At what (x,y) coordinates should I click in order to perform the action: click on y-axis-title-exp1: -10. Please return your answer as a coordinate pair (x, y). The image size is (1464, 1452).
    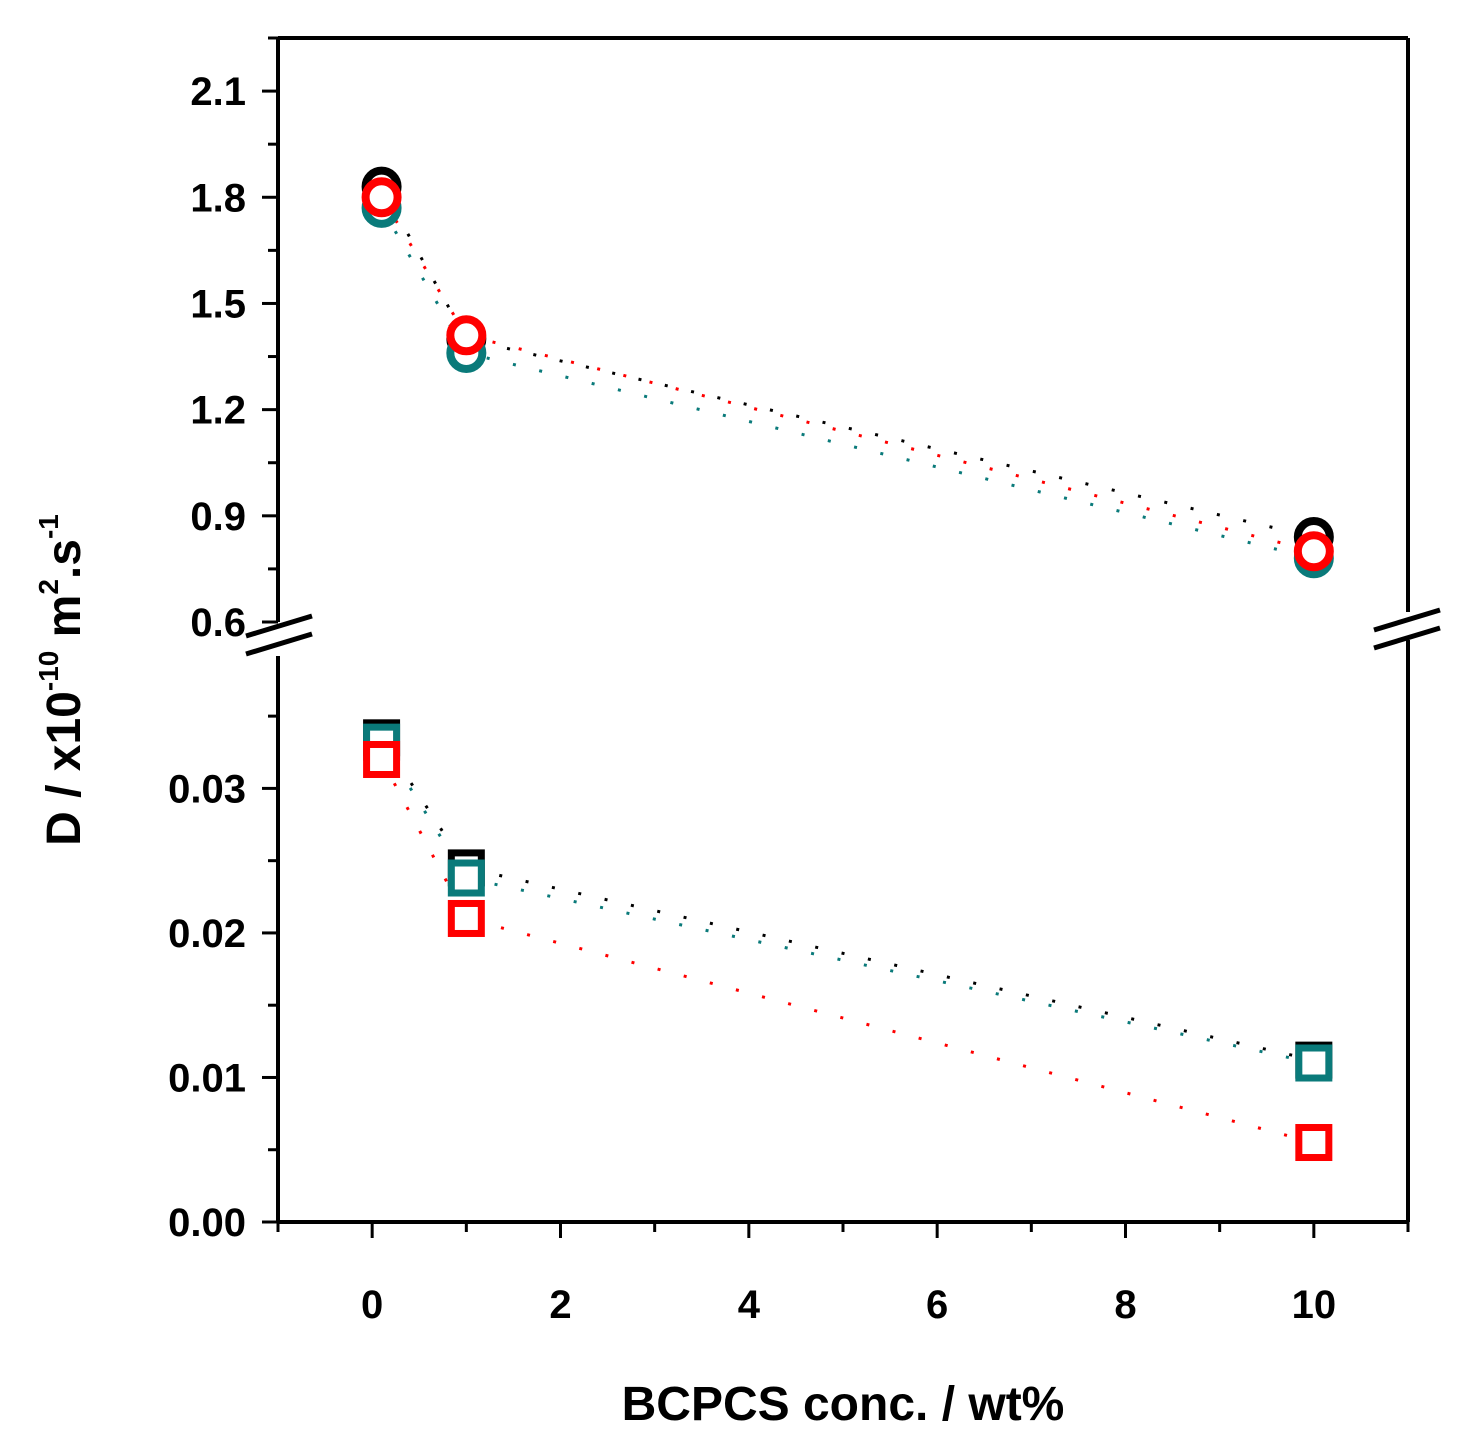
    Looking at the image, I should click on (48, 671).